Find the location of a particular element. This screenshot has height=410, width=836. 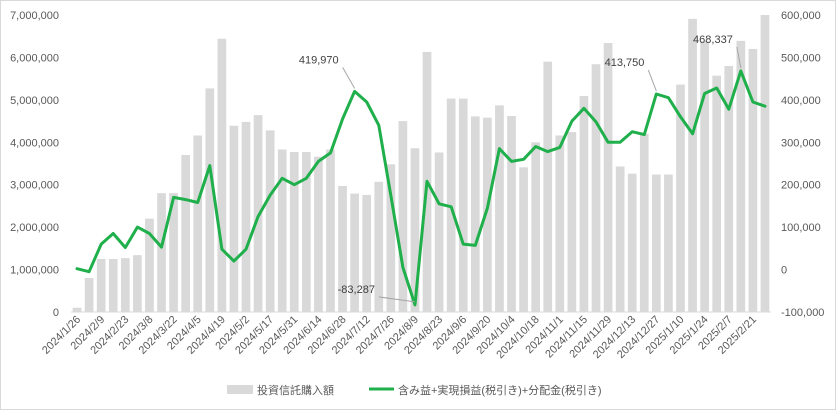

right-tick-label: 300,000 is located at coordinates (801, 143).